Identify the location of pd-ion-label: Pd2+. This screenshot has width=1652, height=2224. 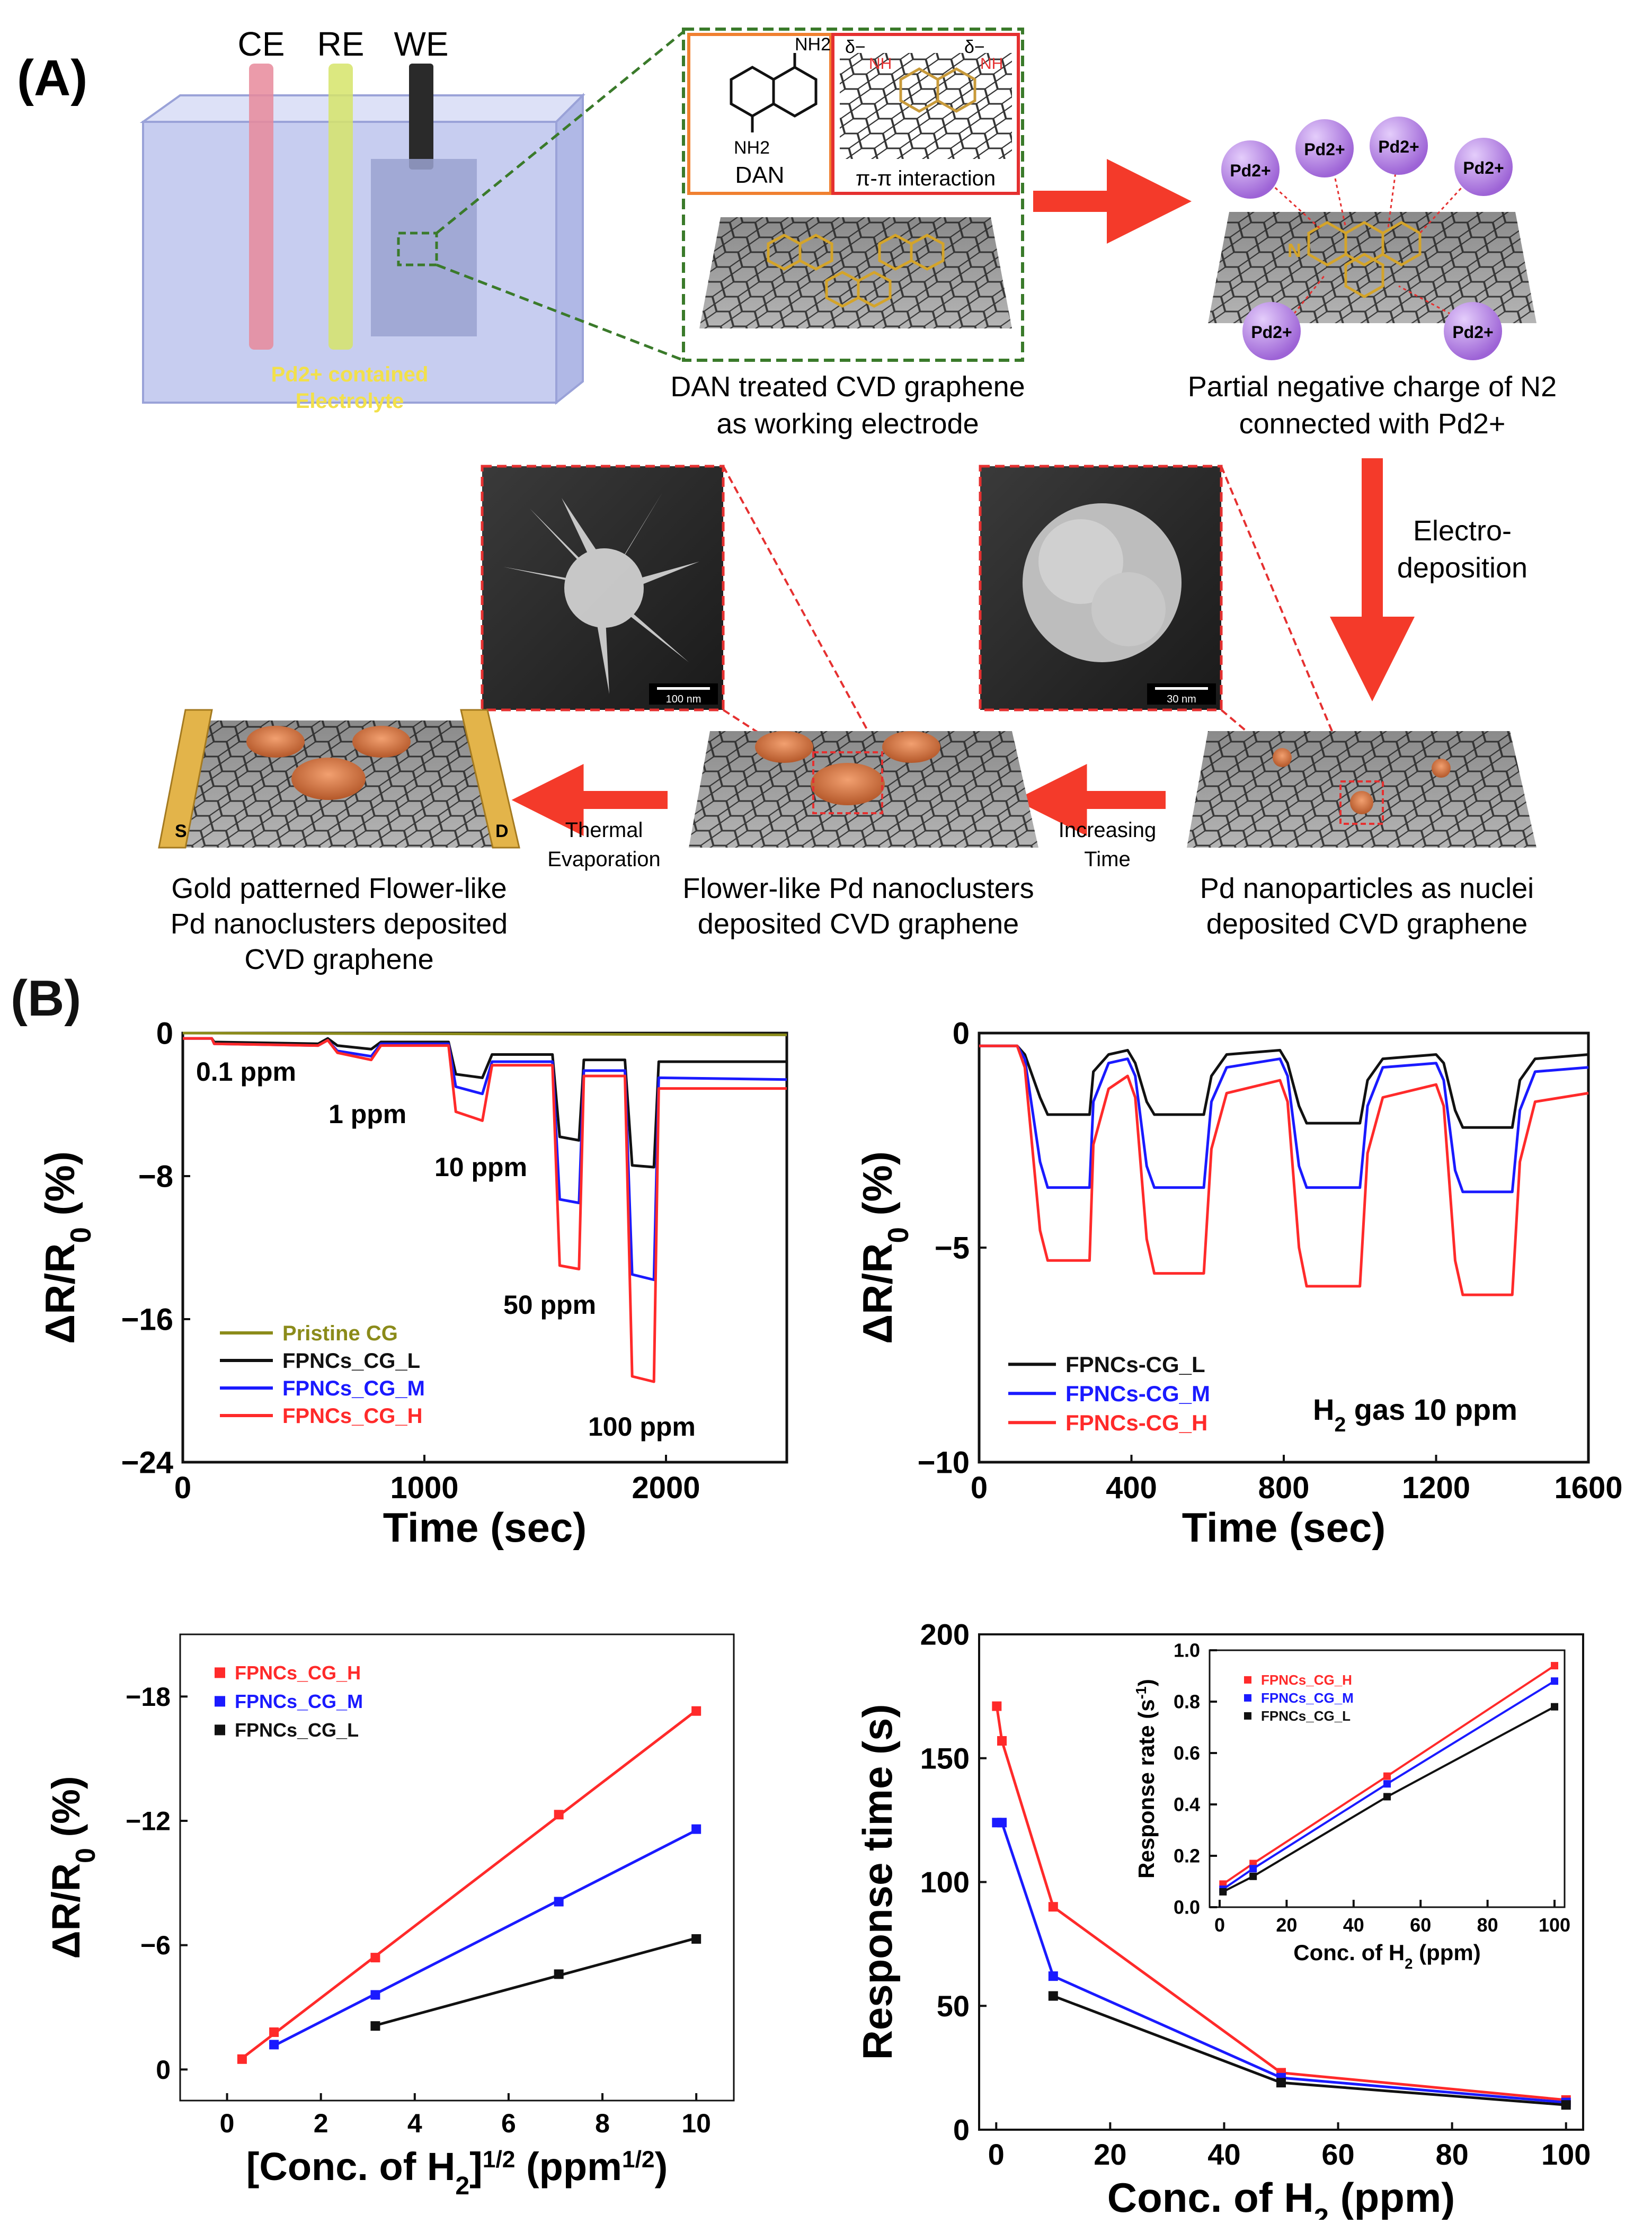
(1472, 332).